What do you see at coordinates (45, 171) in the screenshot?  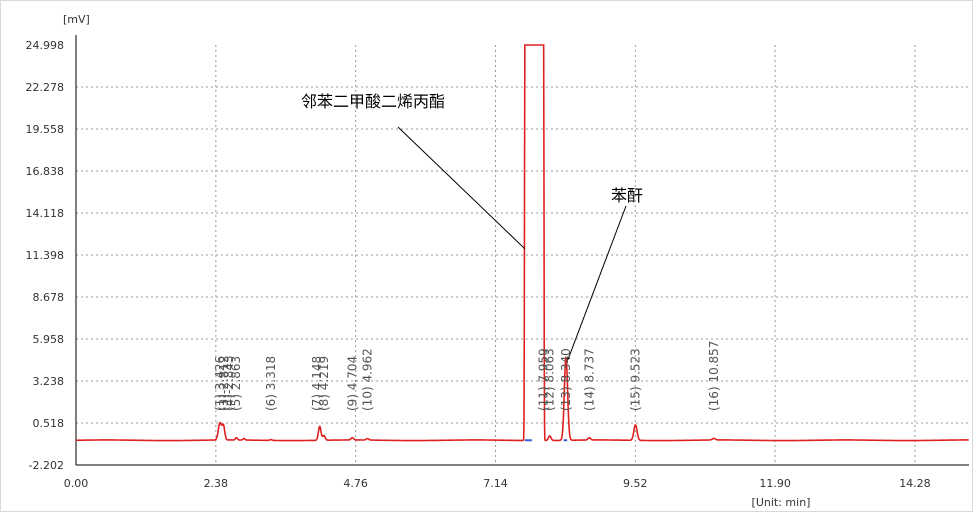 I see `y-tick-label: 16.838` at bounding box center [45, 171].